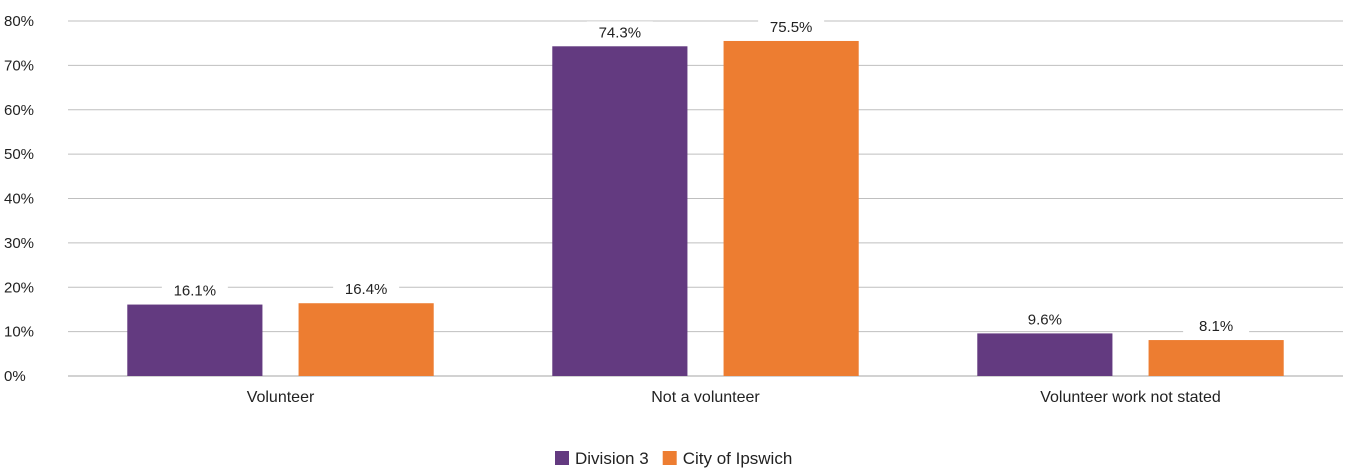  I want to click on x-tick-label: Volunteer, so click(281, 397).